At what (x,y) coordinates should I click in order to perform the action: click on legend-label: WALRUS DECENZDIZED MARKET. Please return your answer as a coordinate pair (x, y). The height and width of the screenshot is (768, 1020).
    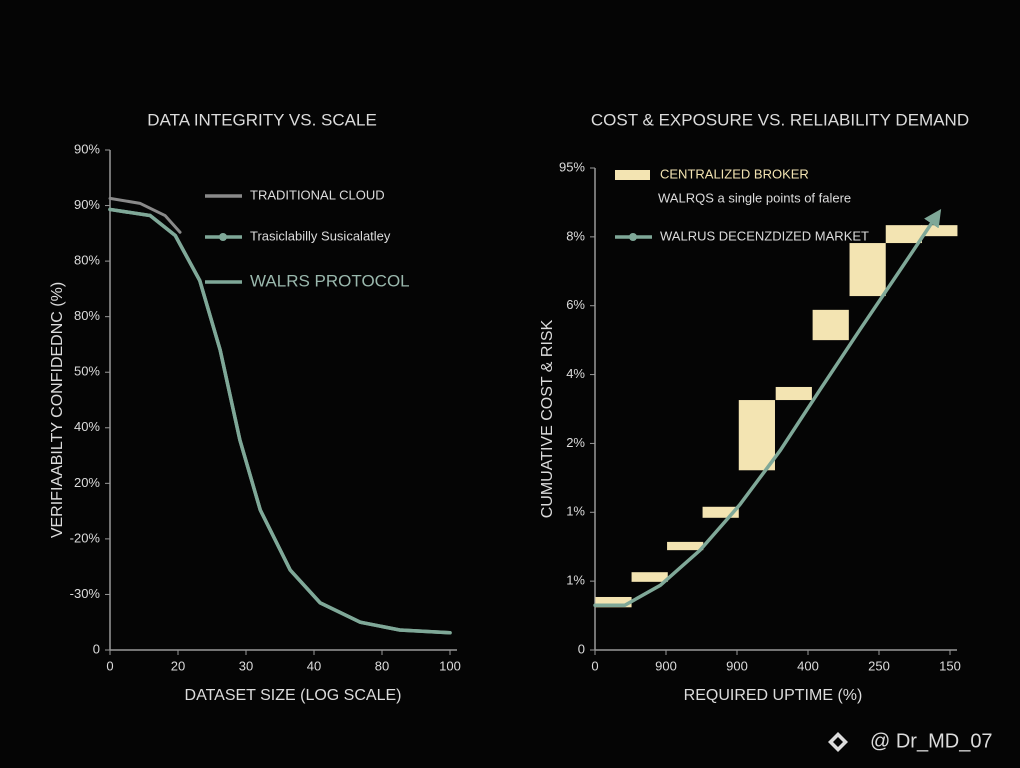
    Looking at the image, I should click on (764, 235).